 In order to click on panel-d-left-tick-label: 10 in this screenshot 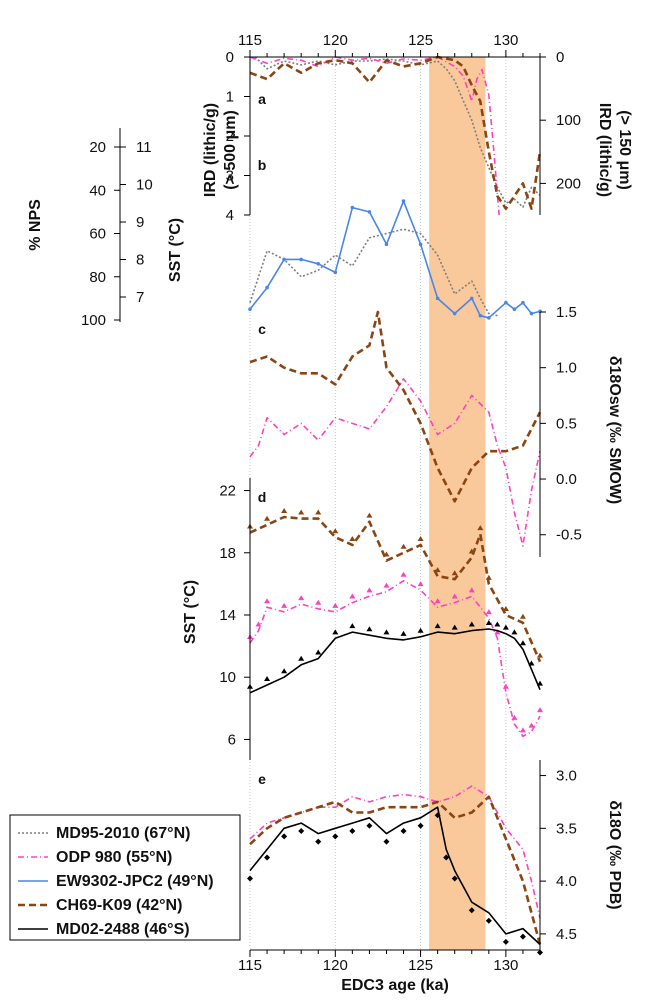, I will do `click(227, 677)`.